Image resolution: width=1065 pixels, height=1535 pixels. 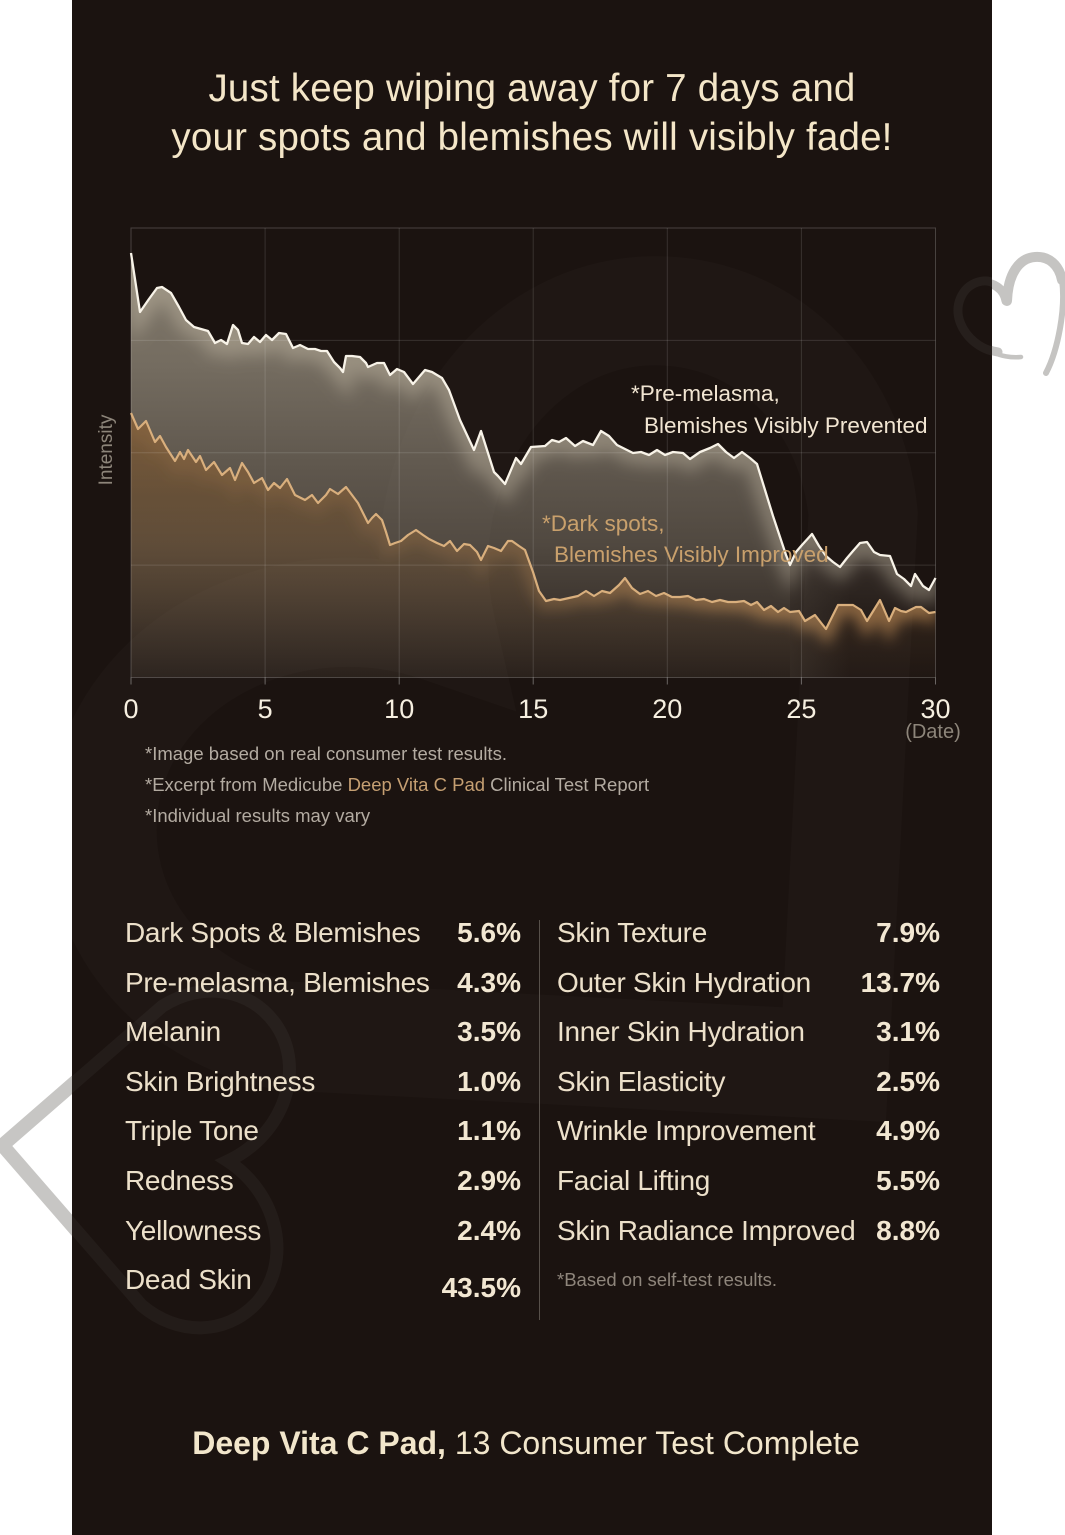 I want to click on svg-text: 5, so click(x=265, y=709).